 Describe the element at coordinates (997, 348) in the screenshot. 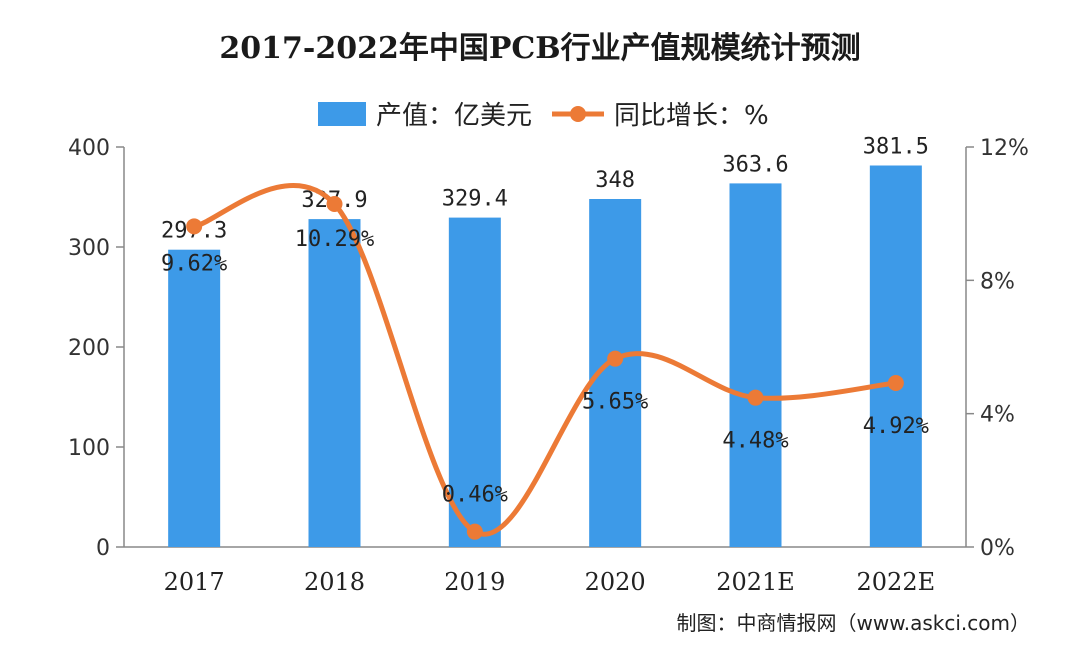

I see `right-axis-ticks: 0% 4% 8% 12%` at that location.